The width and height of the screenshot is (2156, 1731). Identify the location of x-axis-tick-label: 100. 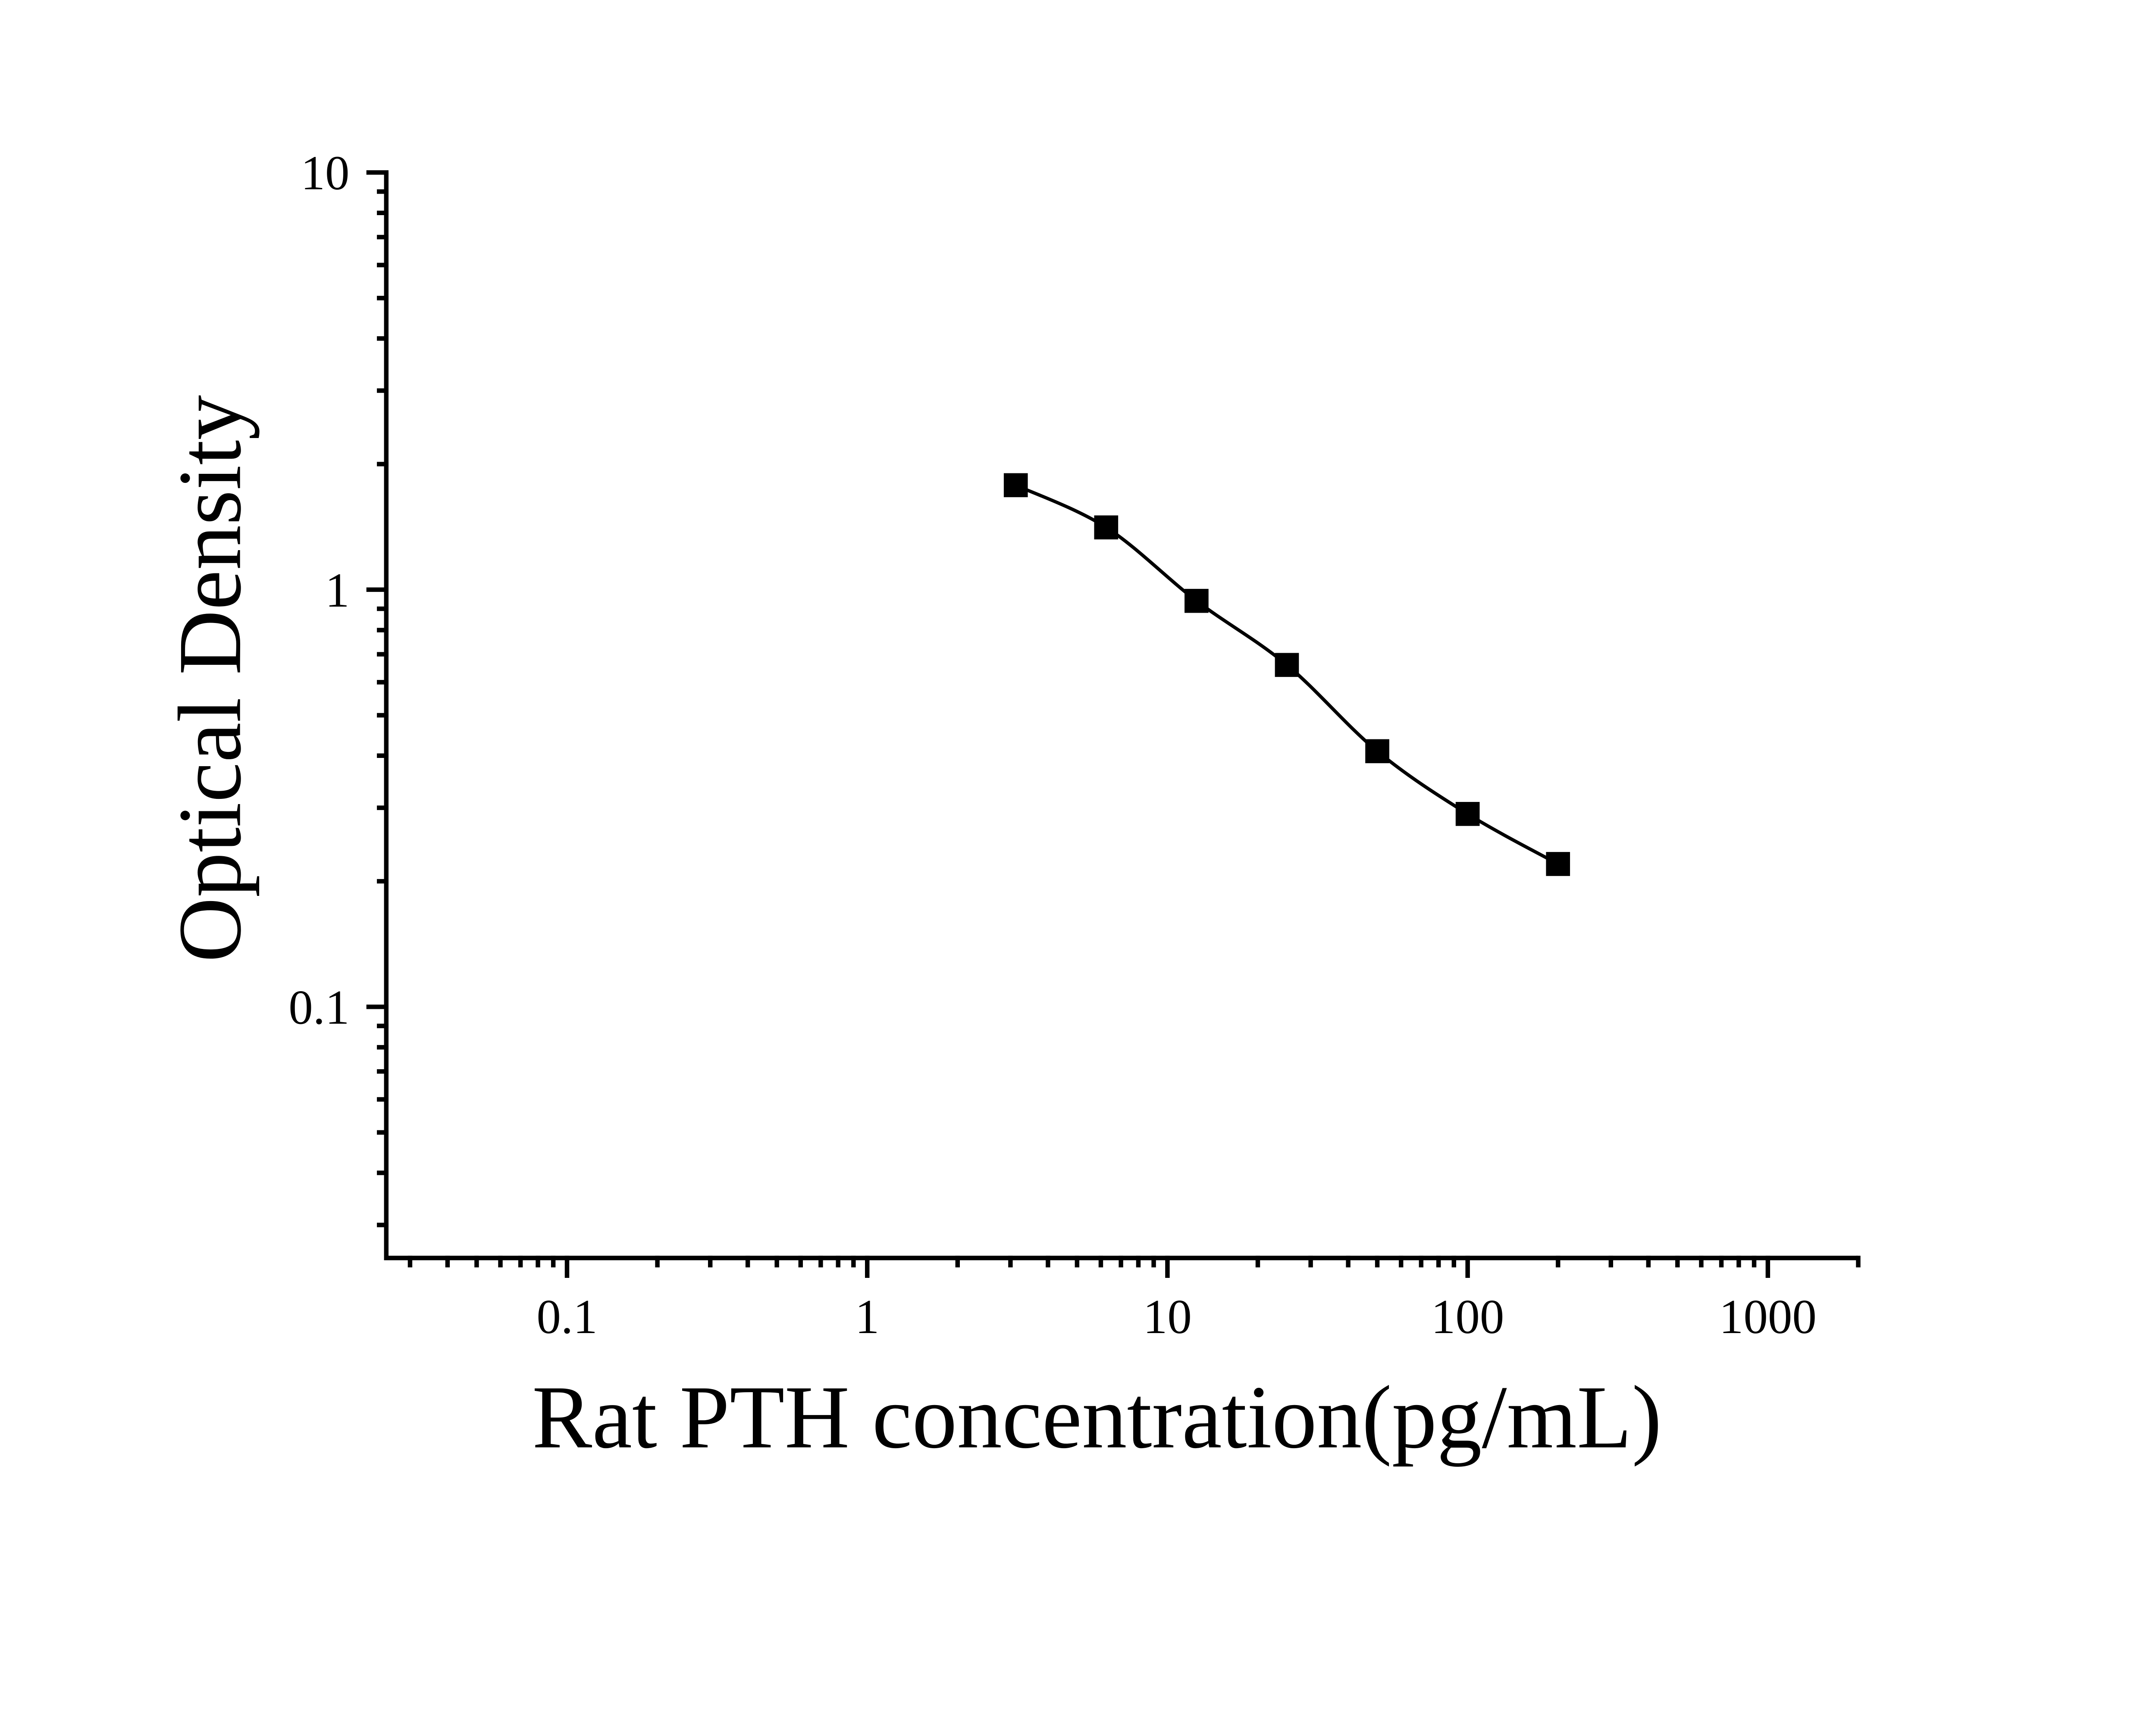
(1467, 1317).